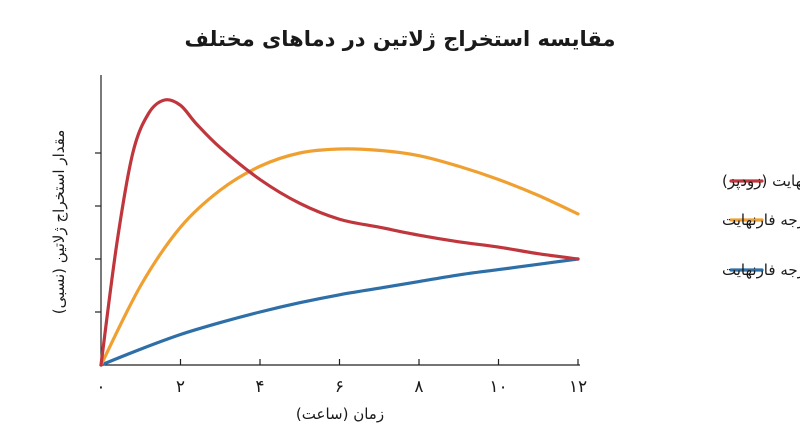 The image size is (800, 447). Describe the element at coordinates (339, 387) in the screenshot. I see `x-tick-label: ۶` at that location.